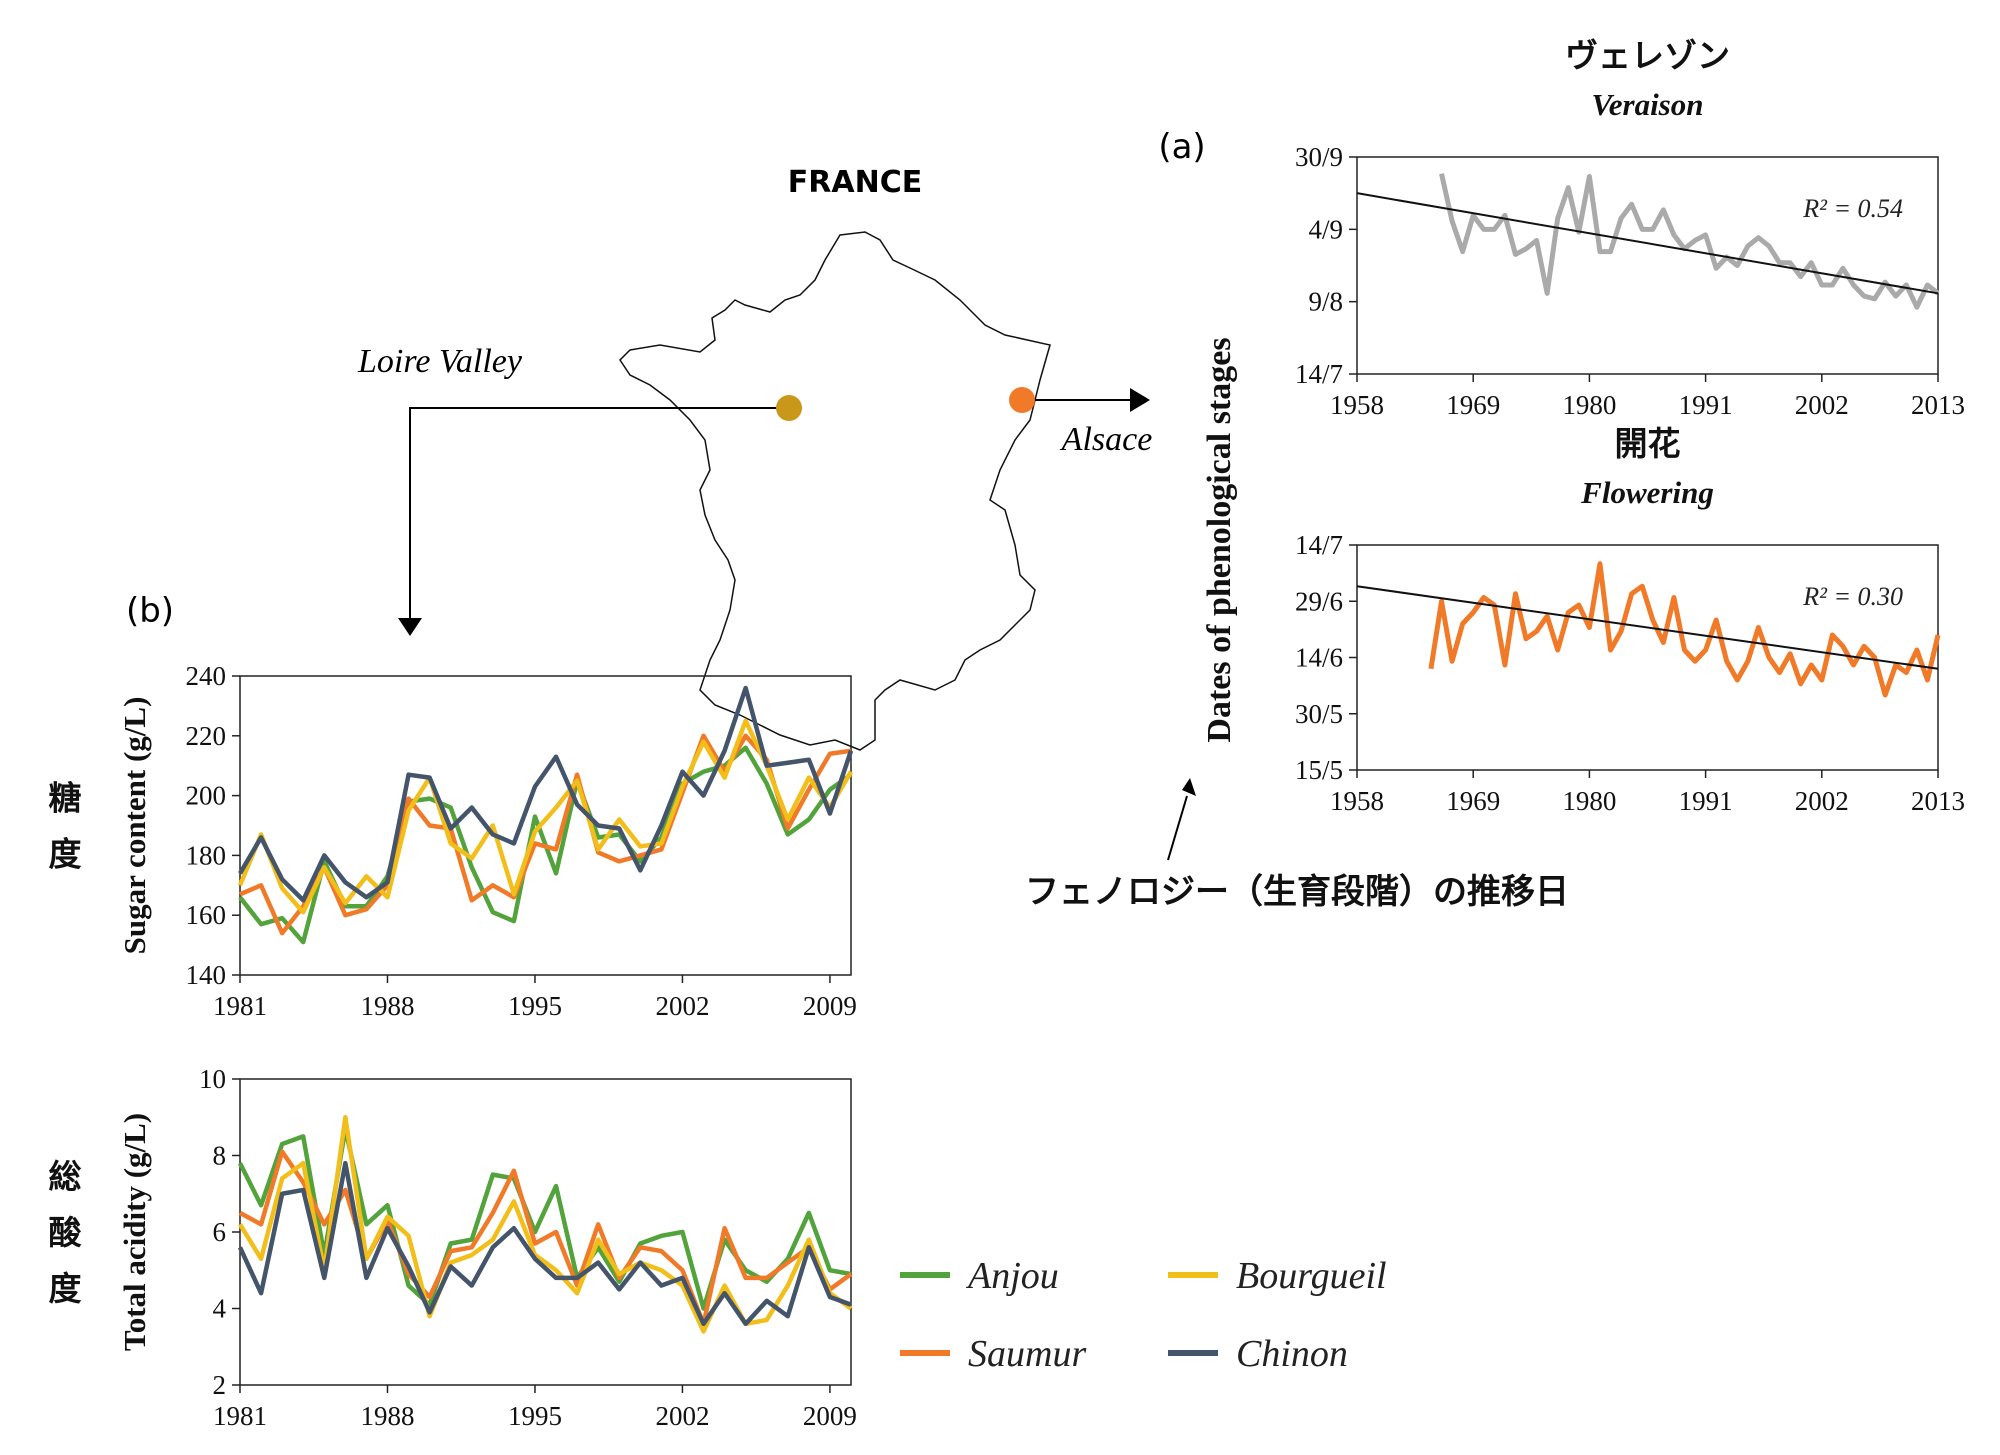 Image resolution: width=2000 pixels, height=1455 pixels. What do you see at coordinates (66, 1232) in the screenshot?
I see `y-axis-label-jp-char: 酸` at bounding box center [66, 1232].